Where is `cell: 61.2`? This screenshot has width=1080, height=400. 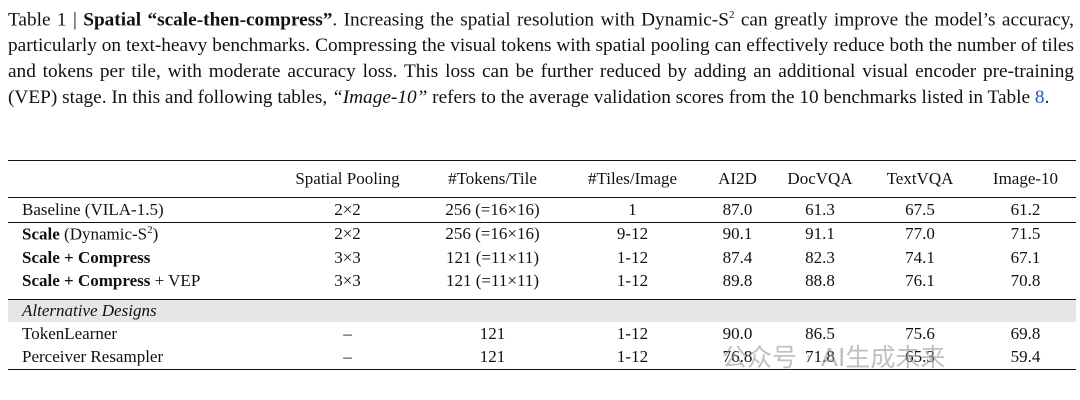 cell: 61.2 is located at coordinates (1025, 209).